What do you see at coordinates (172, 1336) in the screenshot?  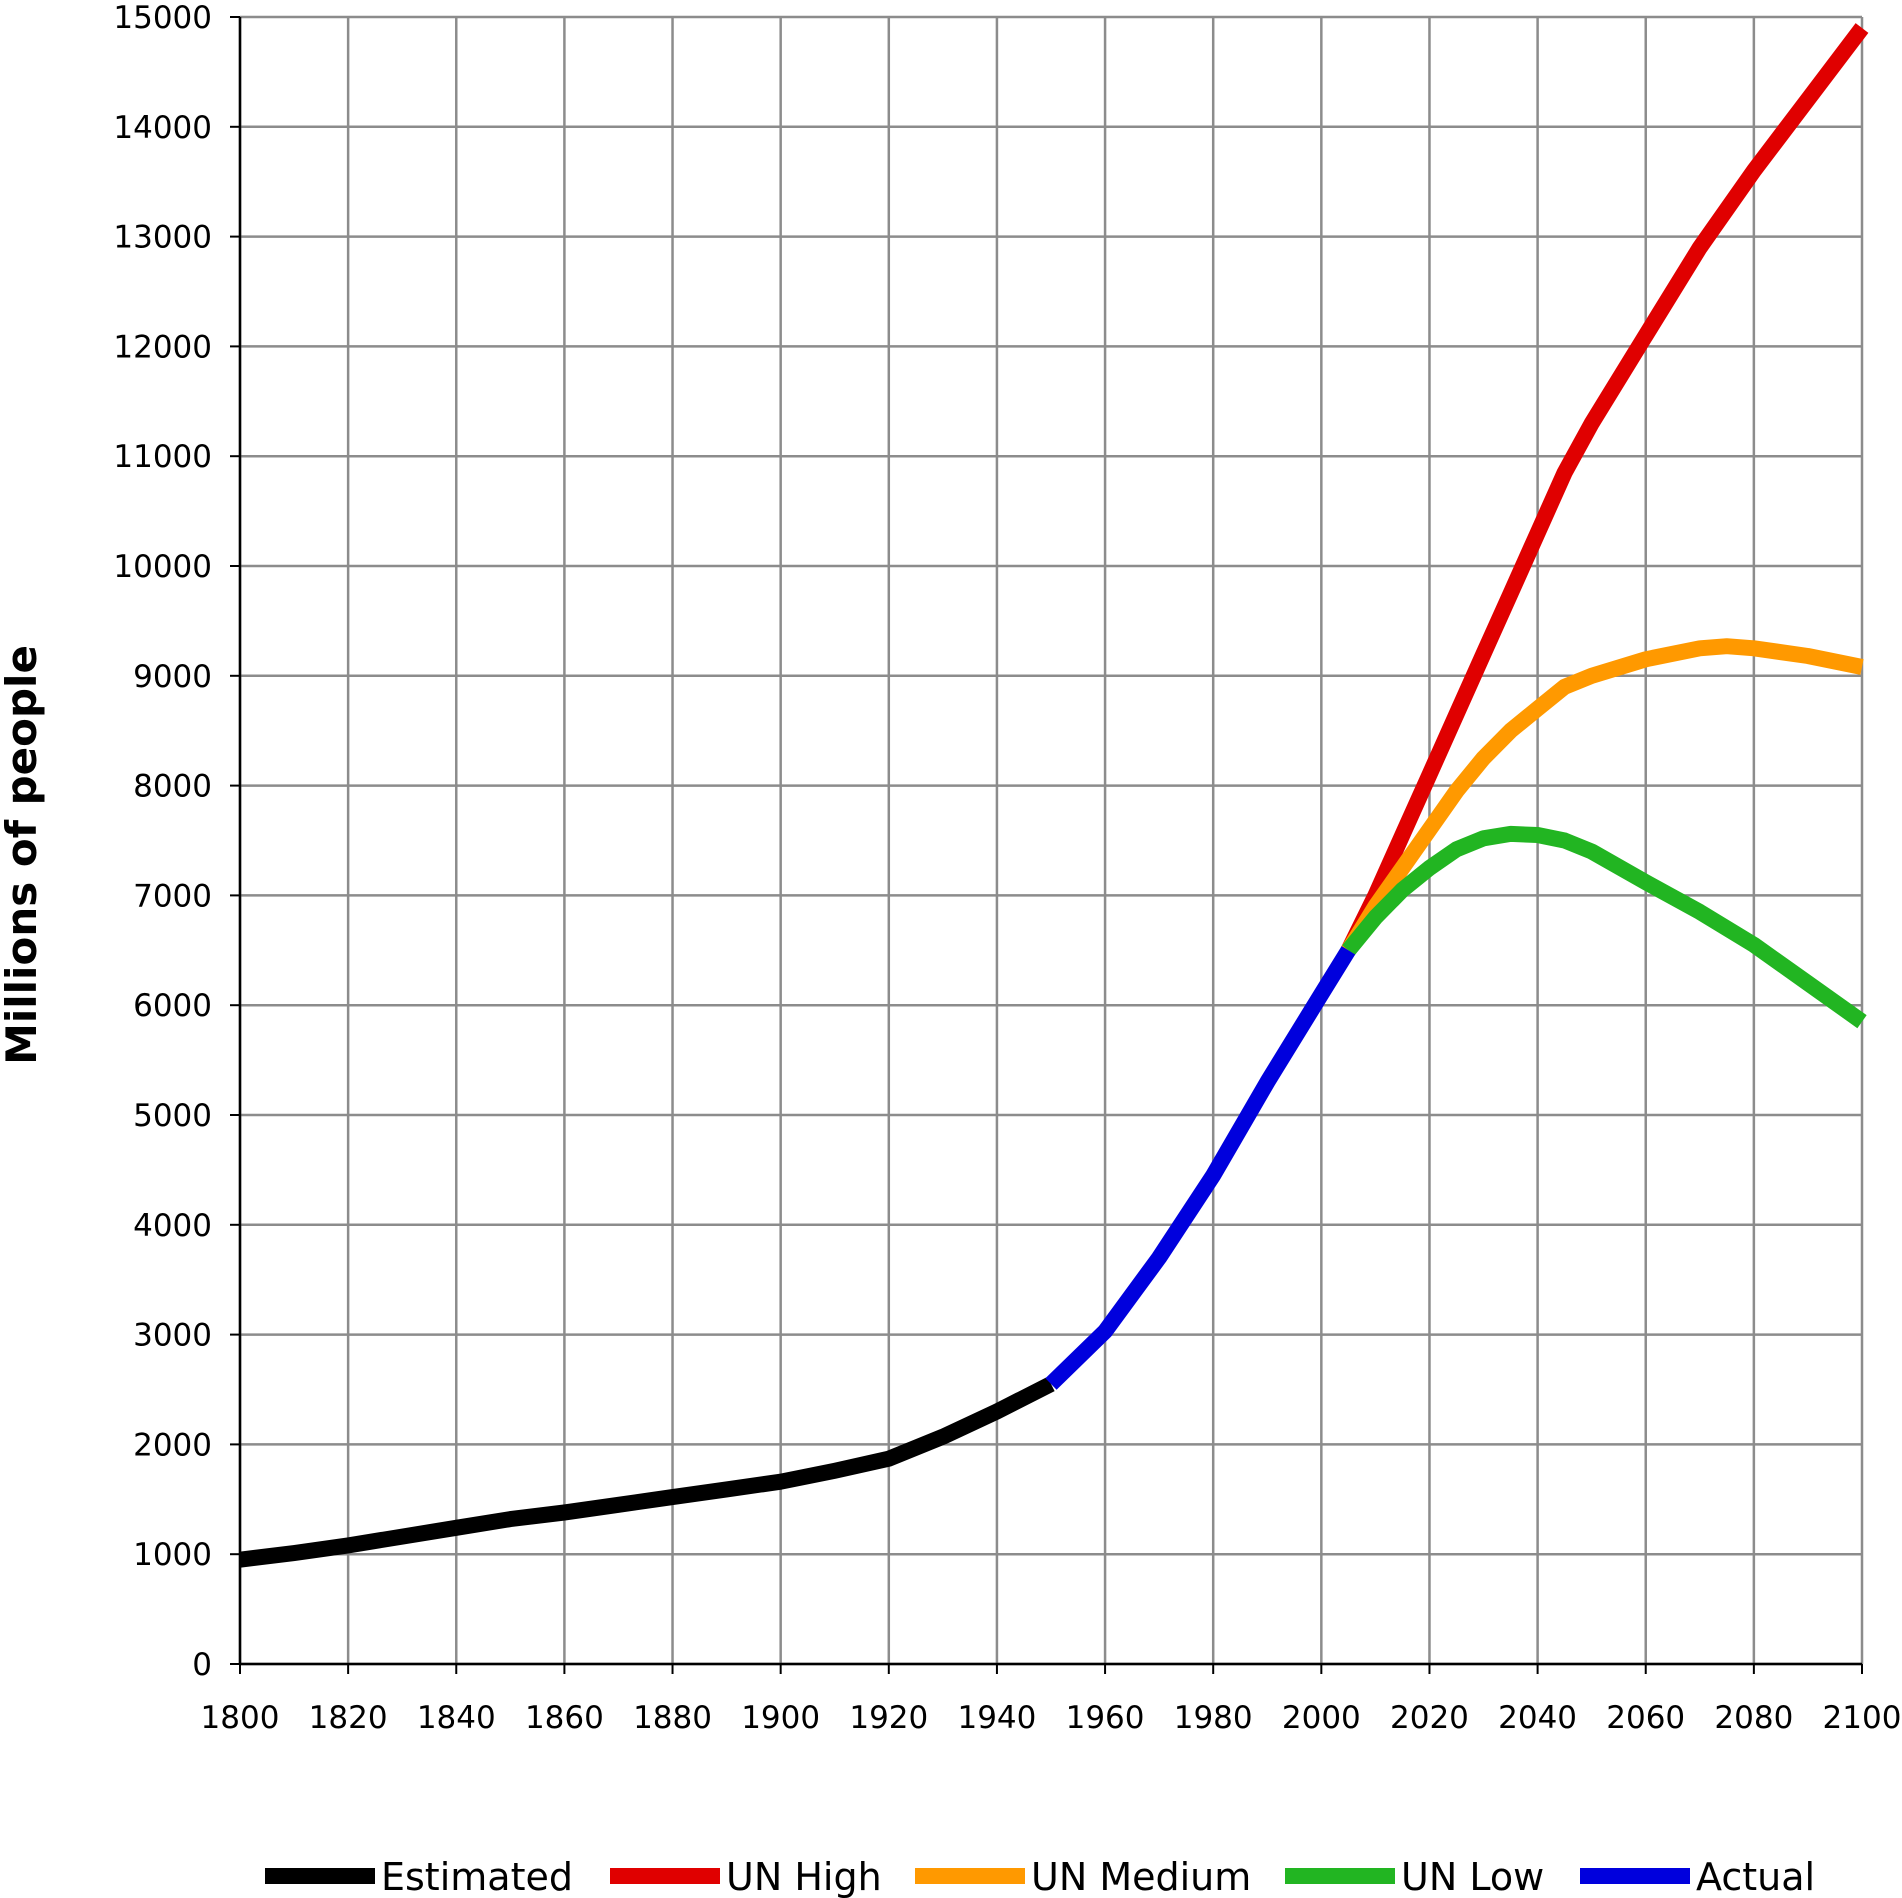 I see `y-tick-label: 3000` at bounding box center [172, 1336].